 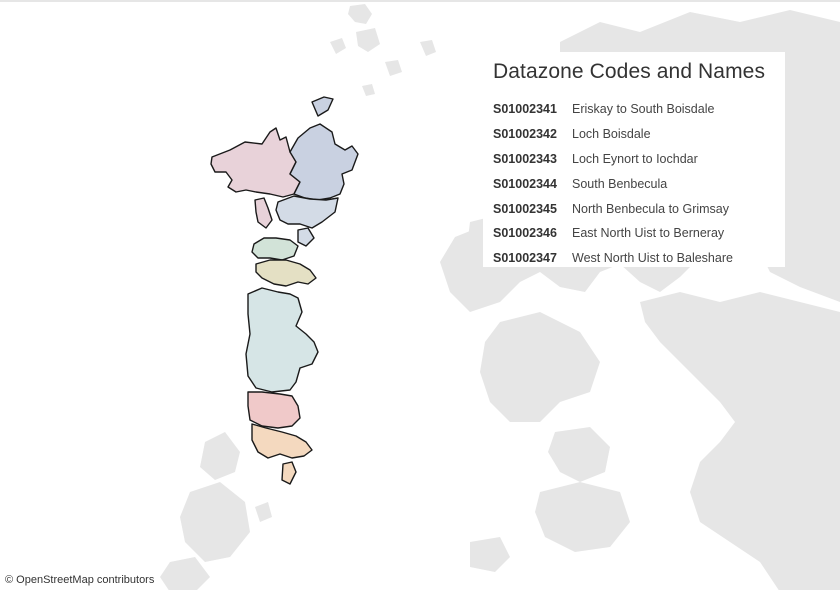 I want to click on legend-row: S01002343 Loch Eynort to Iochdar, so click(x=634, y=159).